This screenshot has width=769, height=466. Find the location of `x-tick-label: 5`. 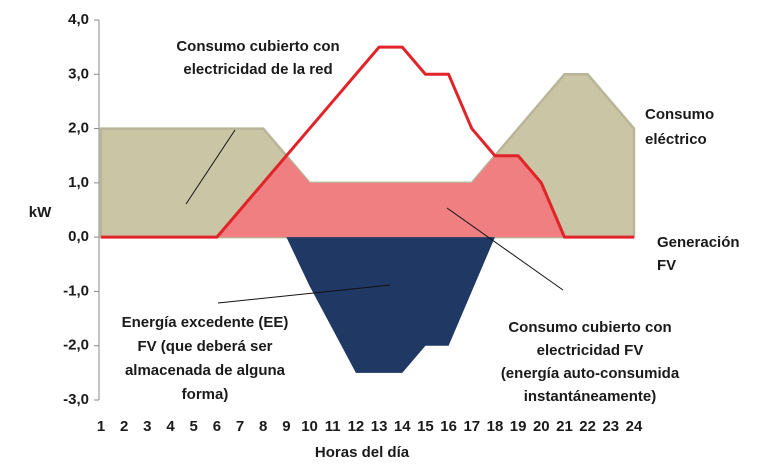

x-tick-label: 5 is located at coordinates (194, 426).